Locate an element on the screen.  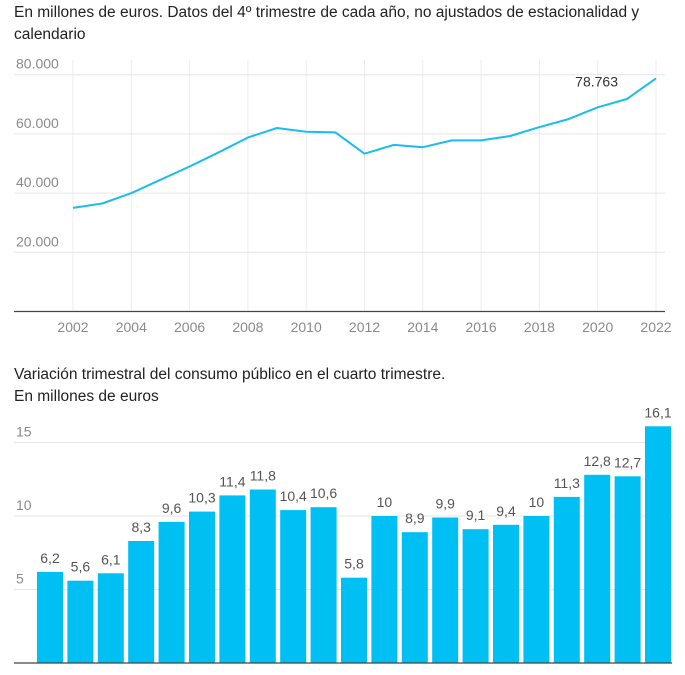
line-xtick-label: 2022 is located at coordinates (655, 327).